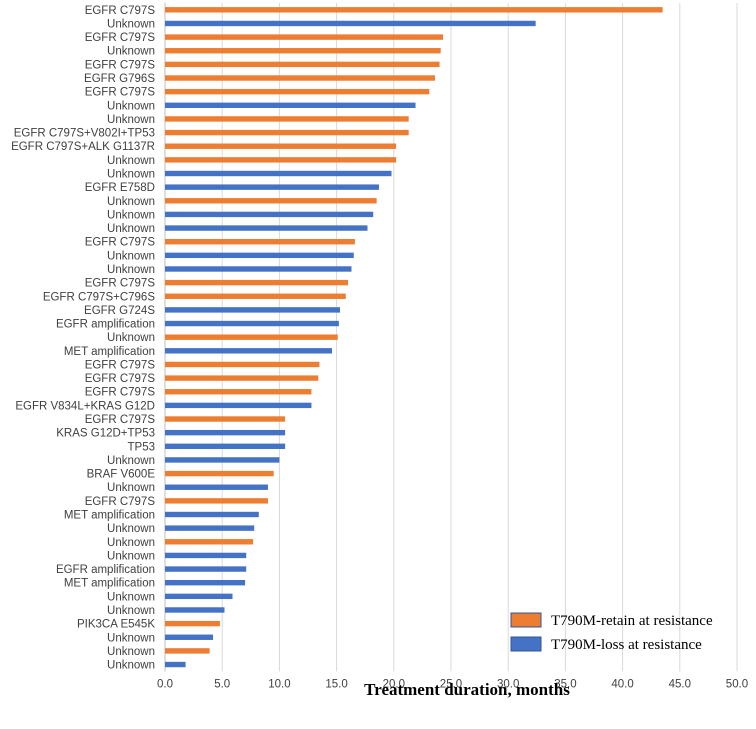 Image resolution: width=756 pixels, height=729 pixels. What do you see at coordinates (626, 645) in the screenshot?
I see `legend-label-loss: T790M-loss at resistance` at bounding box center [626, 645].